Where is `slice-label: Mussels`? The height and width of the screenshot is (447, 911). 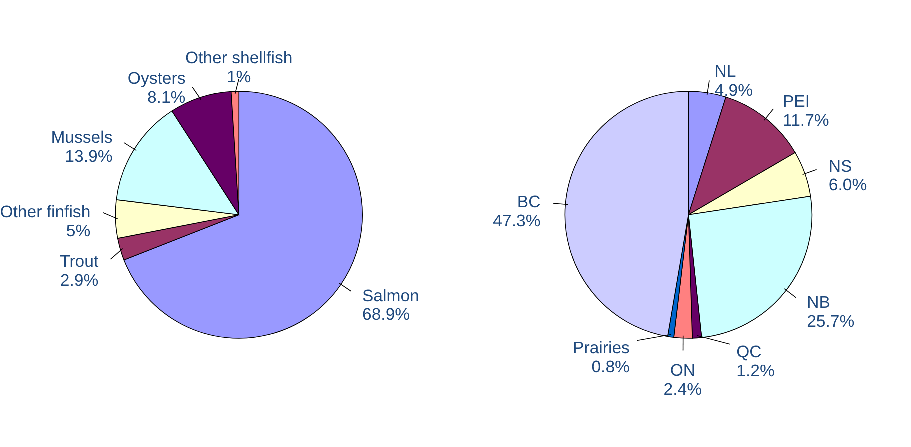
slice-label: Mussels is located at coordinates (82, 138).